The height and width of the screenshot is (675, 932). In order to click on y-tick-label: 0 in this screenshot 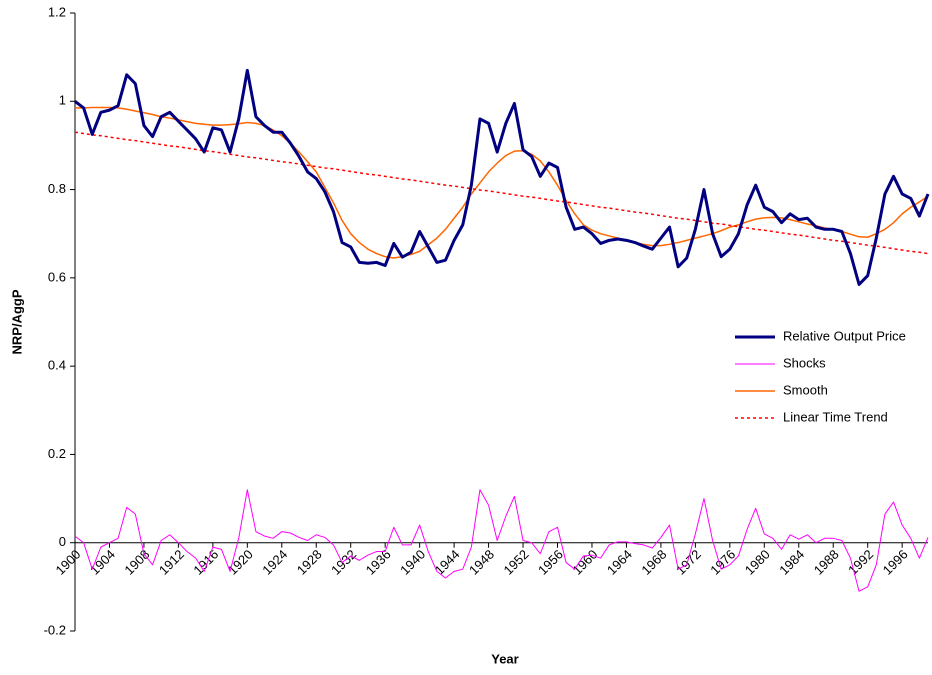, I will do `click(62, 541)`.